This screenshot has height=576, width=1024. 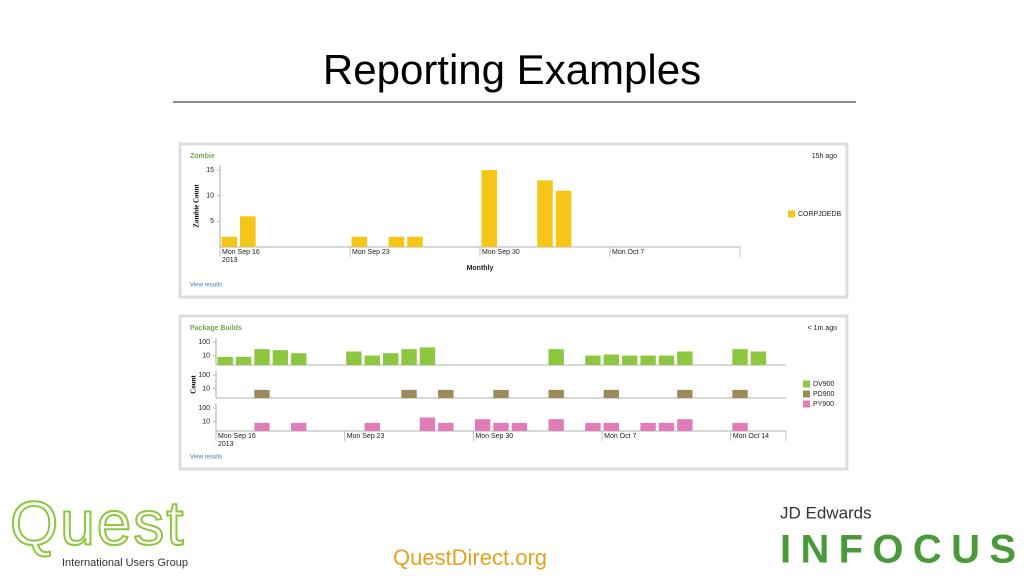 What do you see at coordinates (480, 268) in the screenshot?
I see `x-axis-label: Monthly` at bounding box center [480, 268].